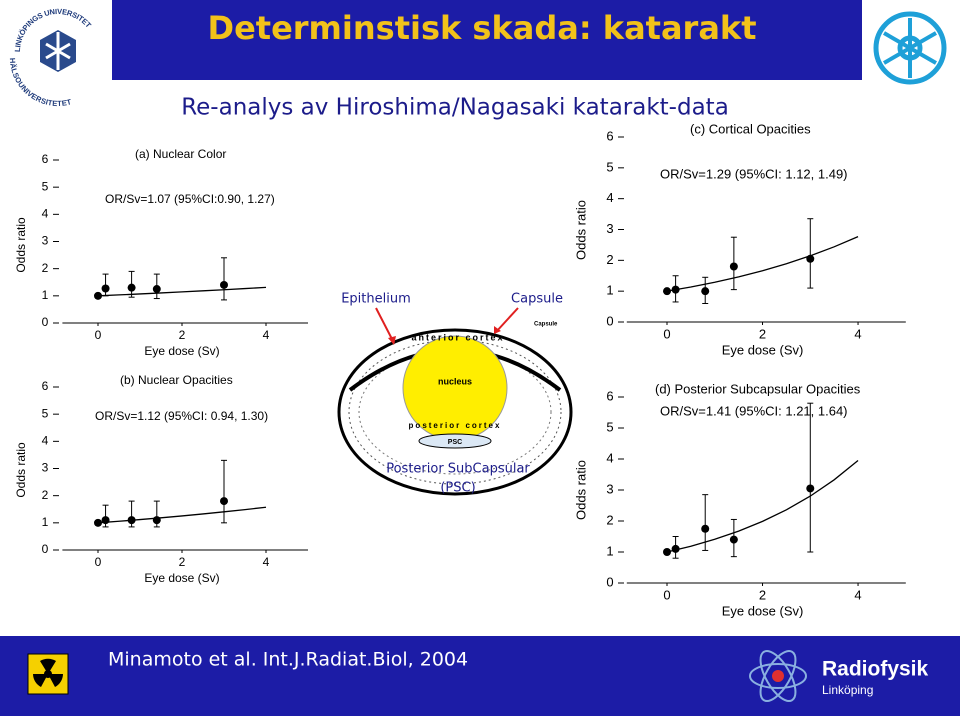 This screenshot has width=960, height=716. What do you see at coordinates (455, 412) in the screenshot?
I see `lens-fibers` at bounding box center [455, 412].